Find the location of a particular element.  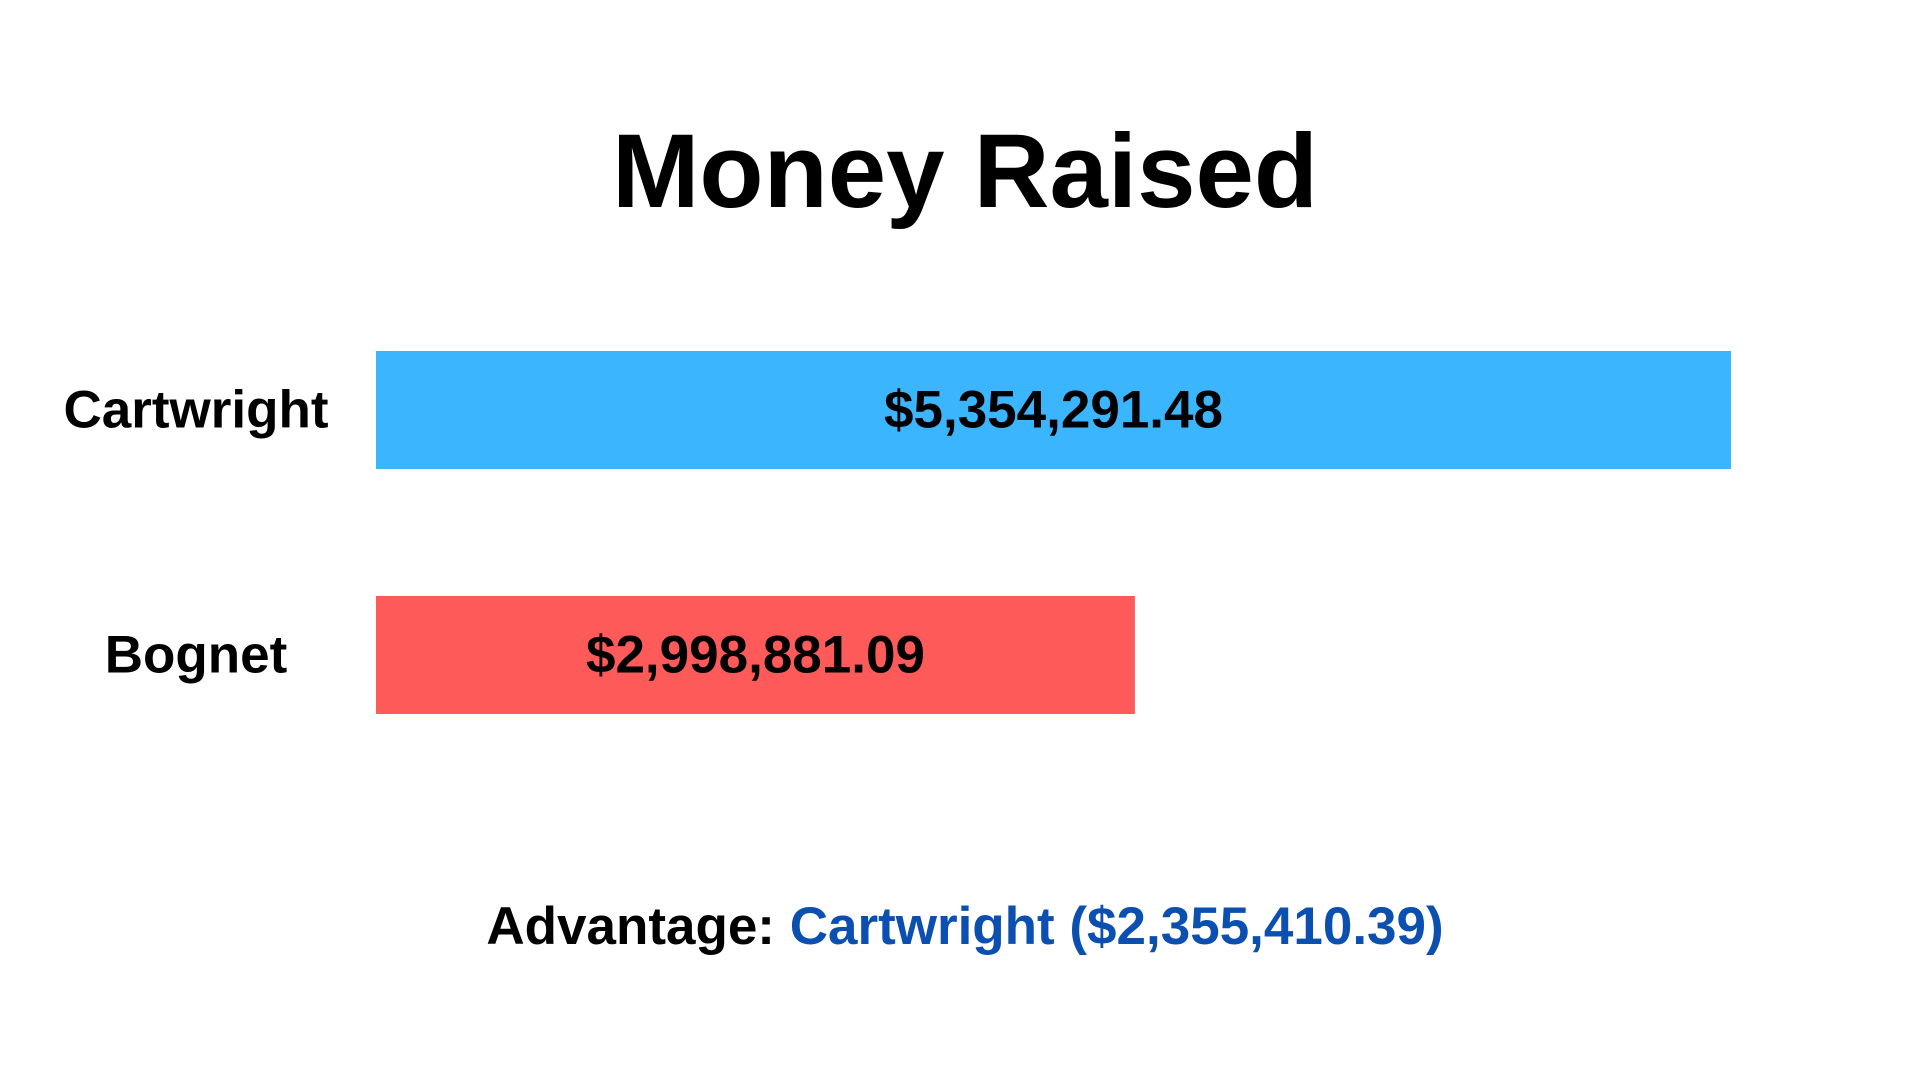

bar-cartwright is located at coordinates (1053, 410).